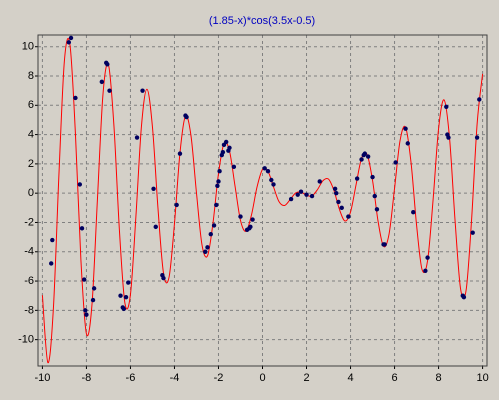 The image size is (499, 400). I want to click on x-tick-label: 0, so click(262, 378).